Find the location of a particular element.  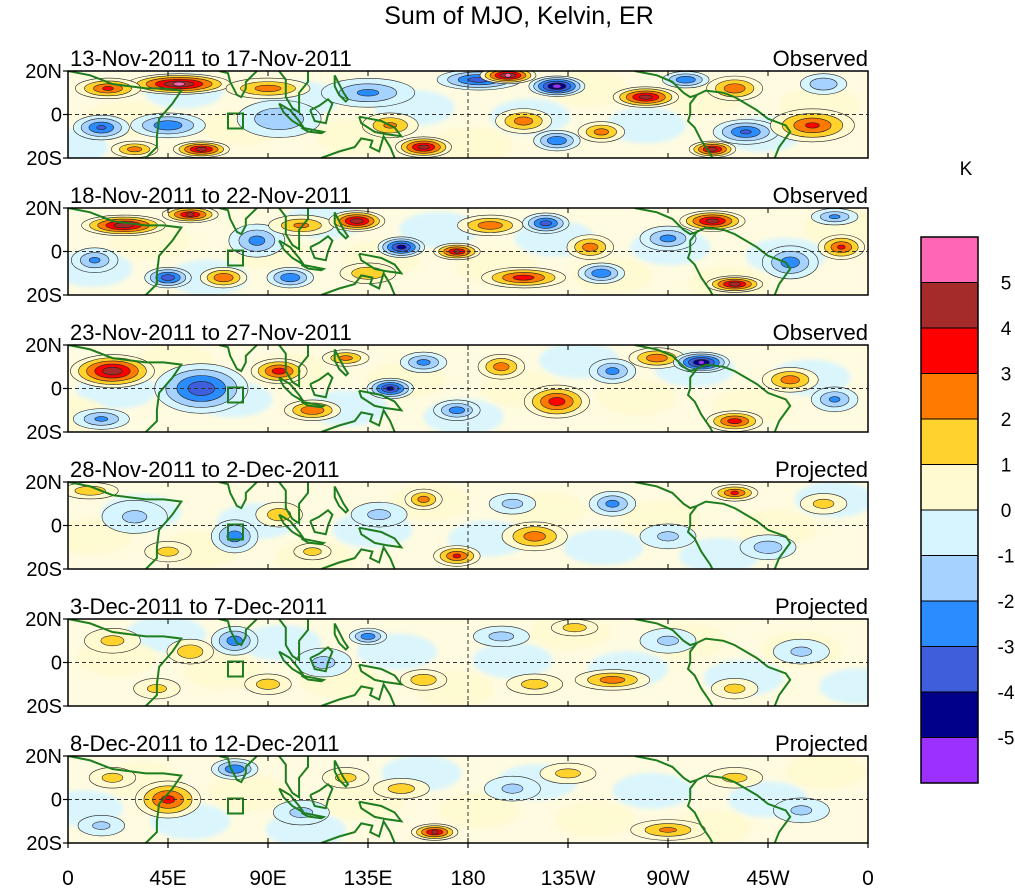

chart-title: Sum of MJO, Kelvin, ER is located at coordinates (519, 16).